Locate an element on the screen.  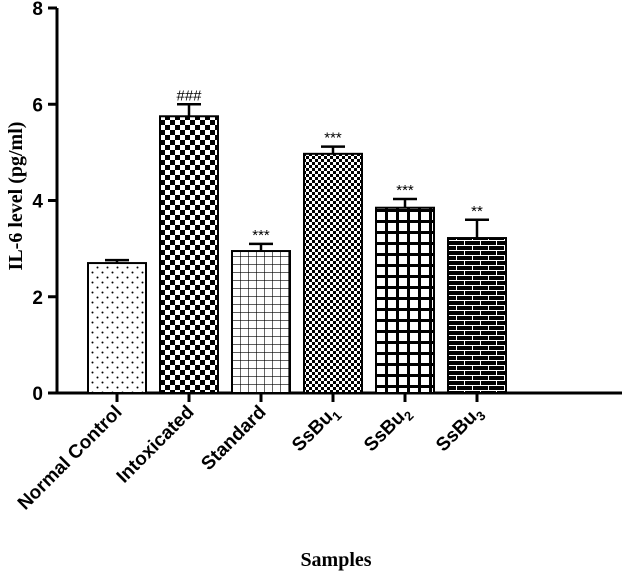
x-tick-label: Intoxicated is located at coordinates (156, 445).